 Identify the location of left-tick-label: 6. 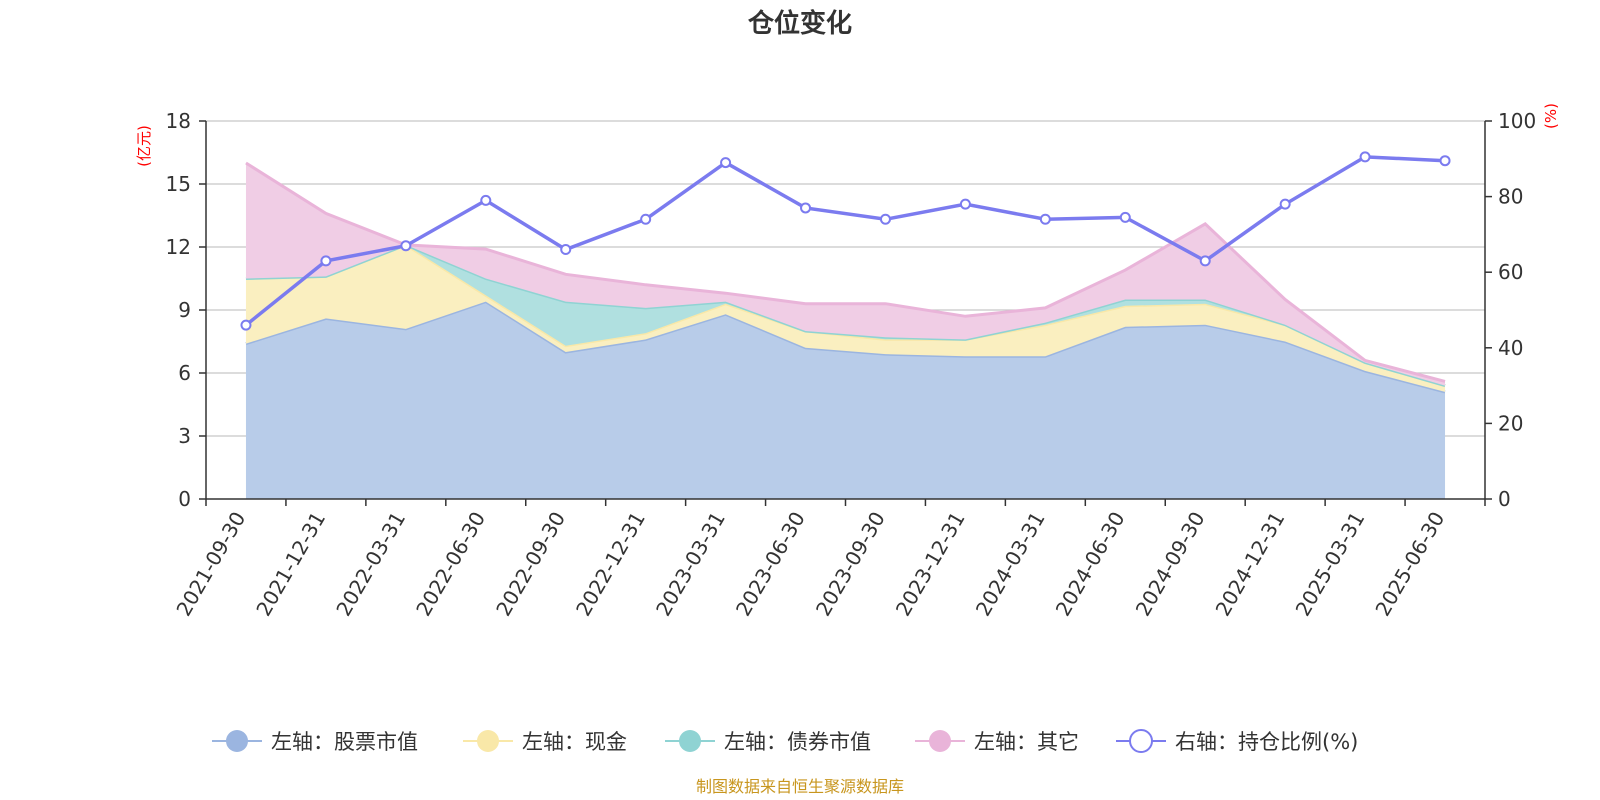
(184, 373).